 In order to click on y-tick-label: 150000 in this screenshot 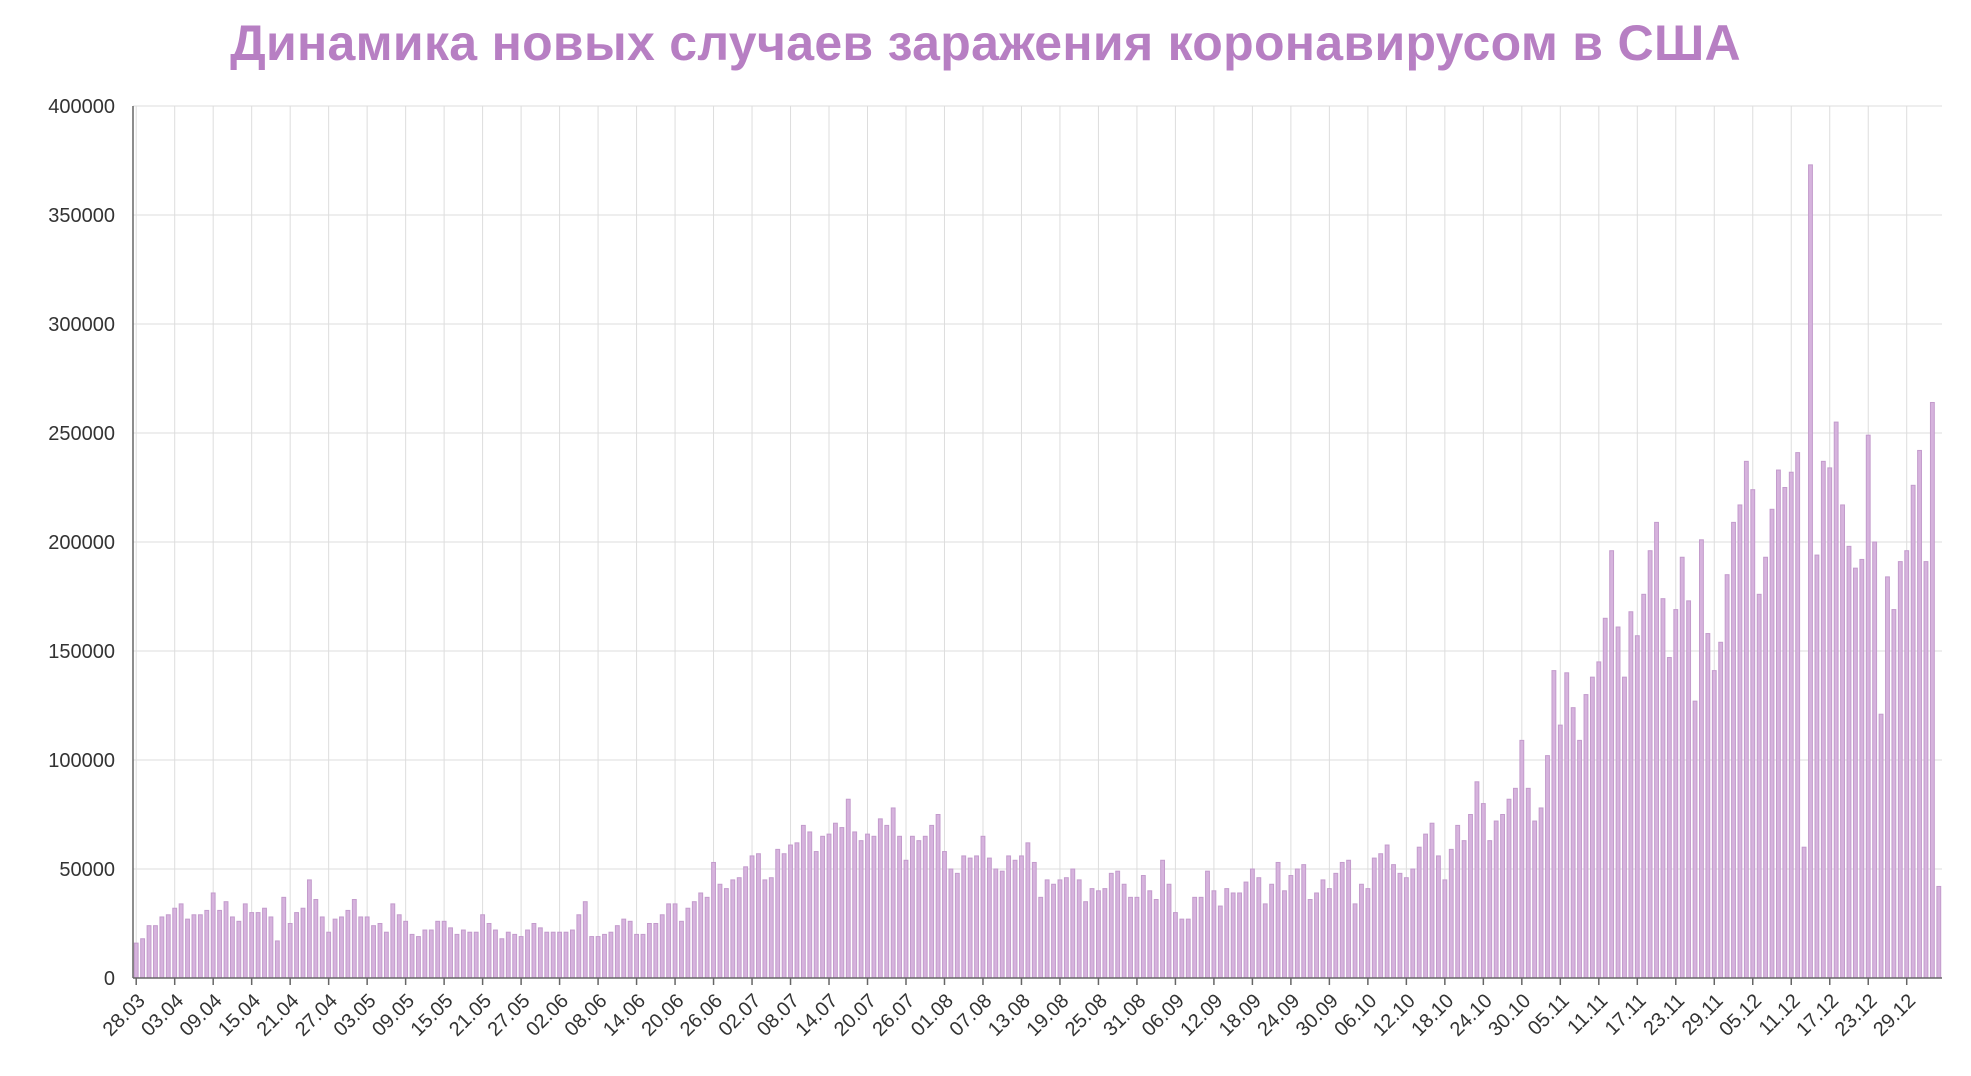, I will do `click(81, 652)`.